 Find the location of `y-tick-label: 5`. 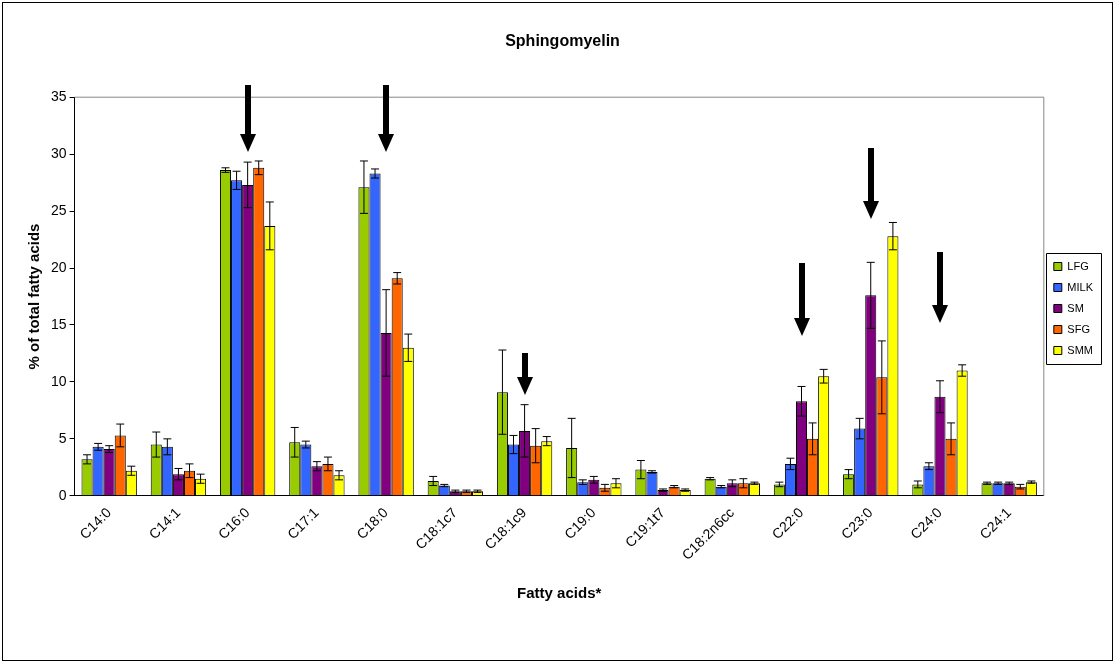

y-tick-label: 5 is located at coordinates (62, 437).